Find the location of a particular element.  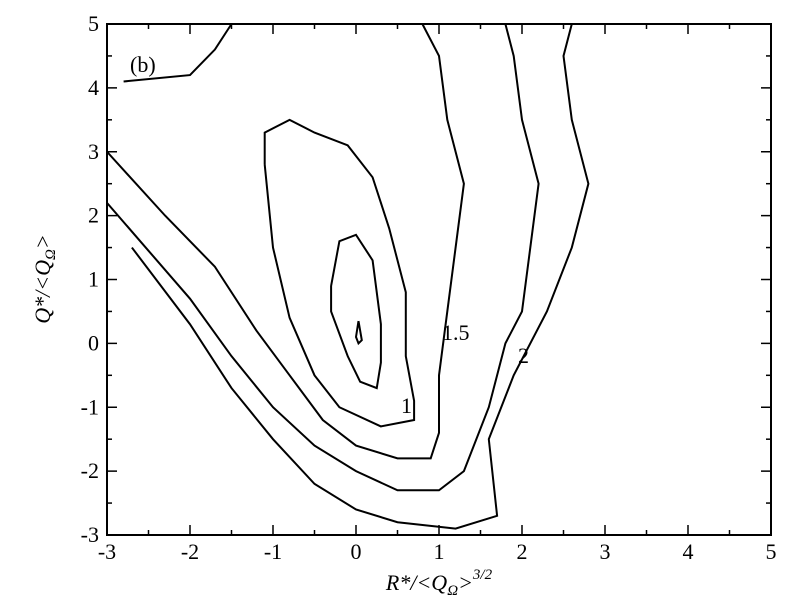

x-tick-label: 4 is located at coordinates (688, 551).